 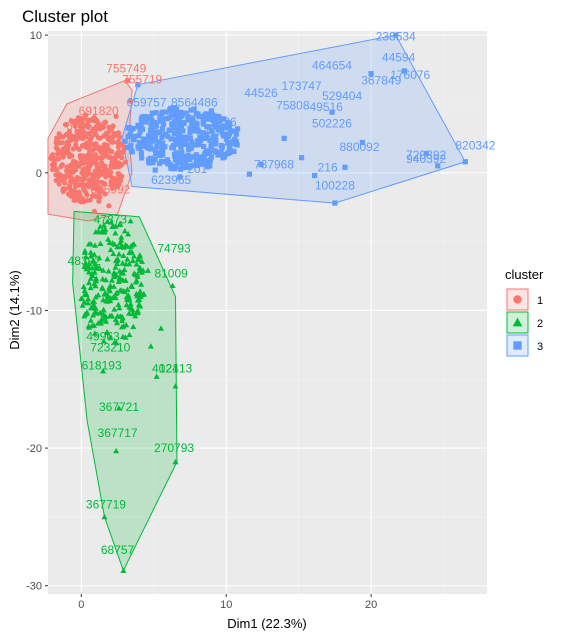 What do you see at coordinates (106, 505) in the screenshot?
I see `point-label: 367719` at bounding box center [106, 505].